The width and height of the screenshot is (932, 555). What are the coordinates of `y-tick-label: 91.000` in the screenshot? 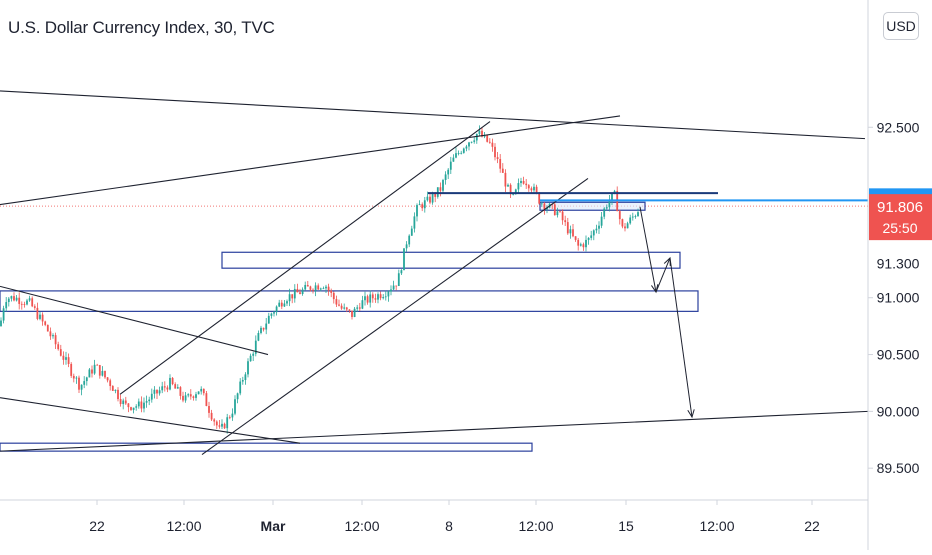 It's located at (898, 298).